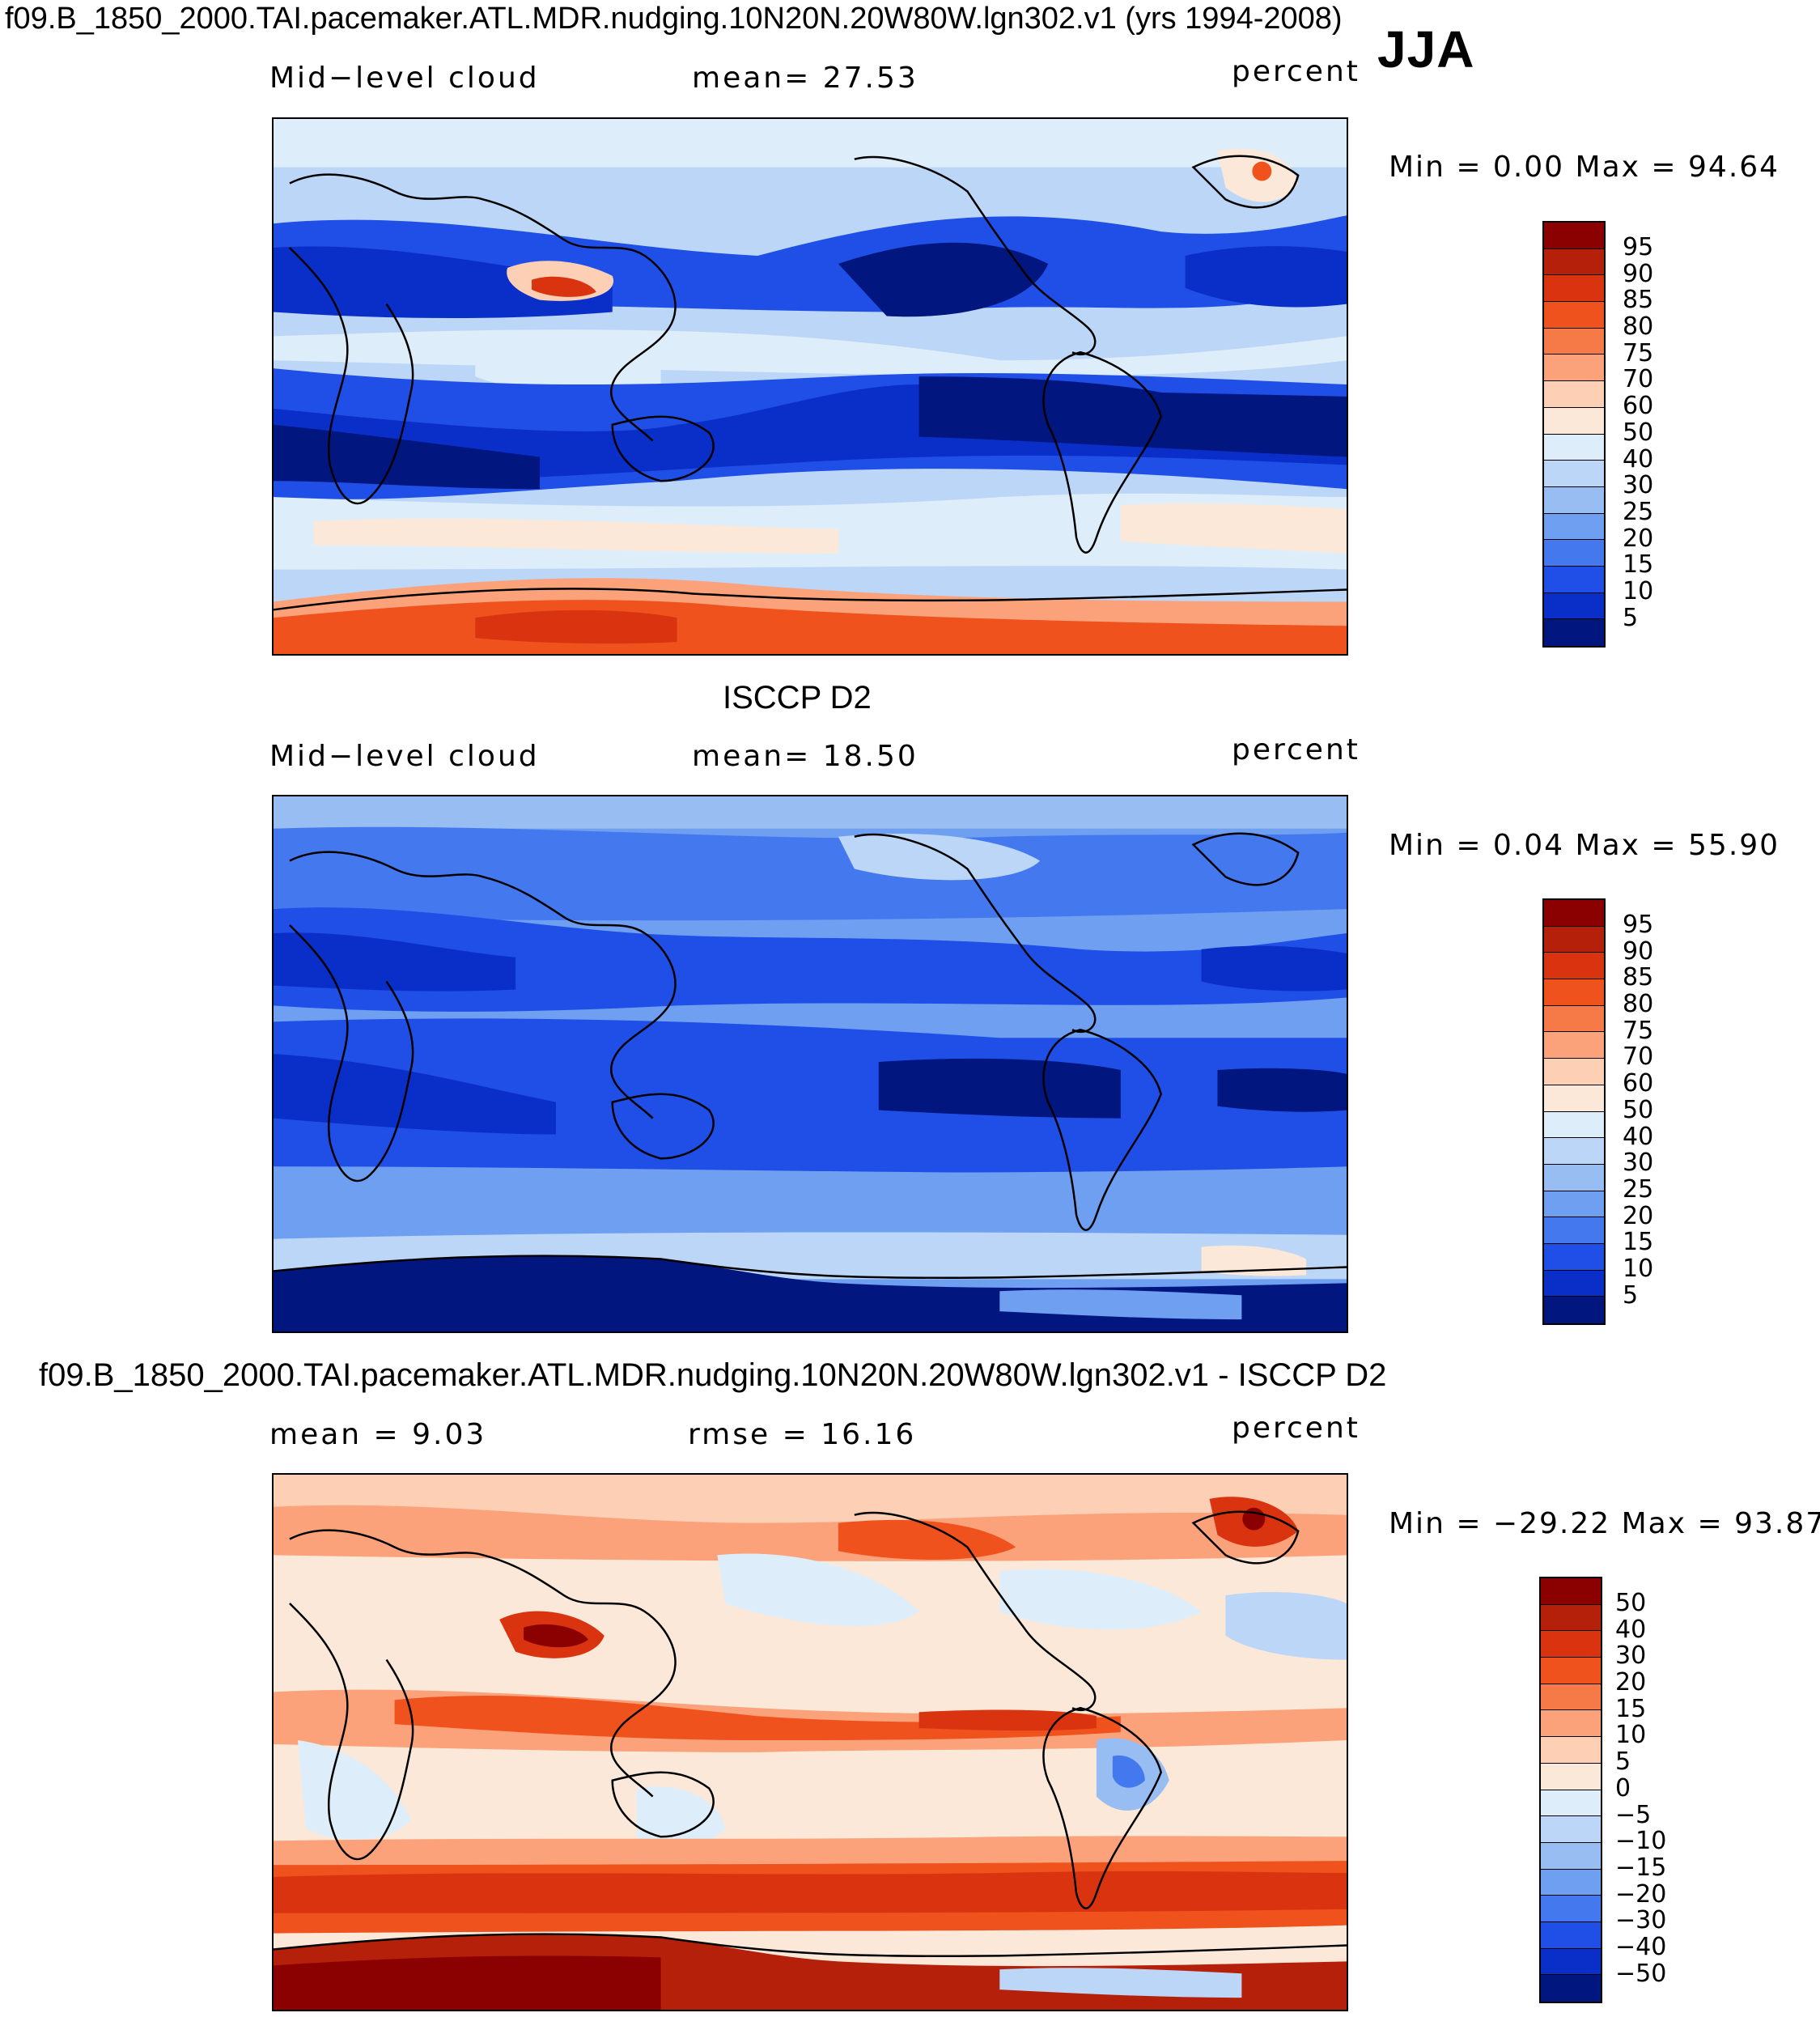 The image size is (1820, 2017). Describe the element at coordinates (1426, 49) in the screenshot. I see `season-label: JJA` at that location.